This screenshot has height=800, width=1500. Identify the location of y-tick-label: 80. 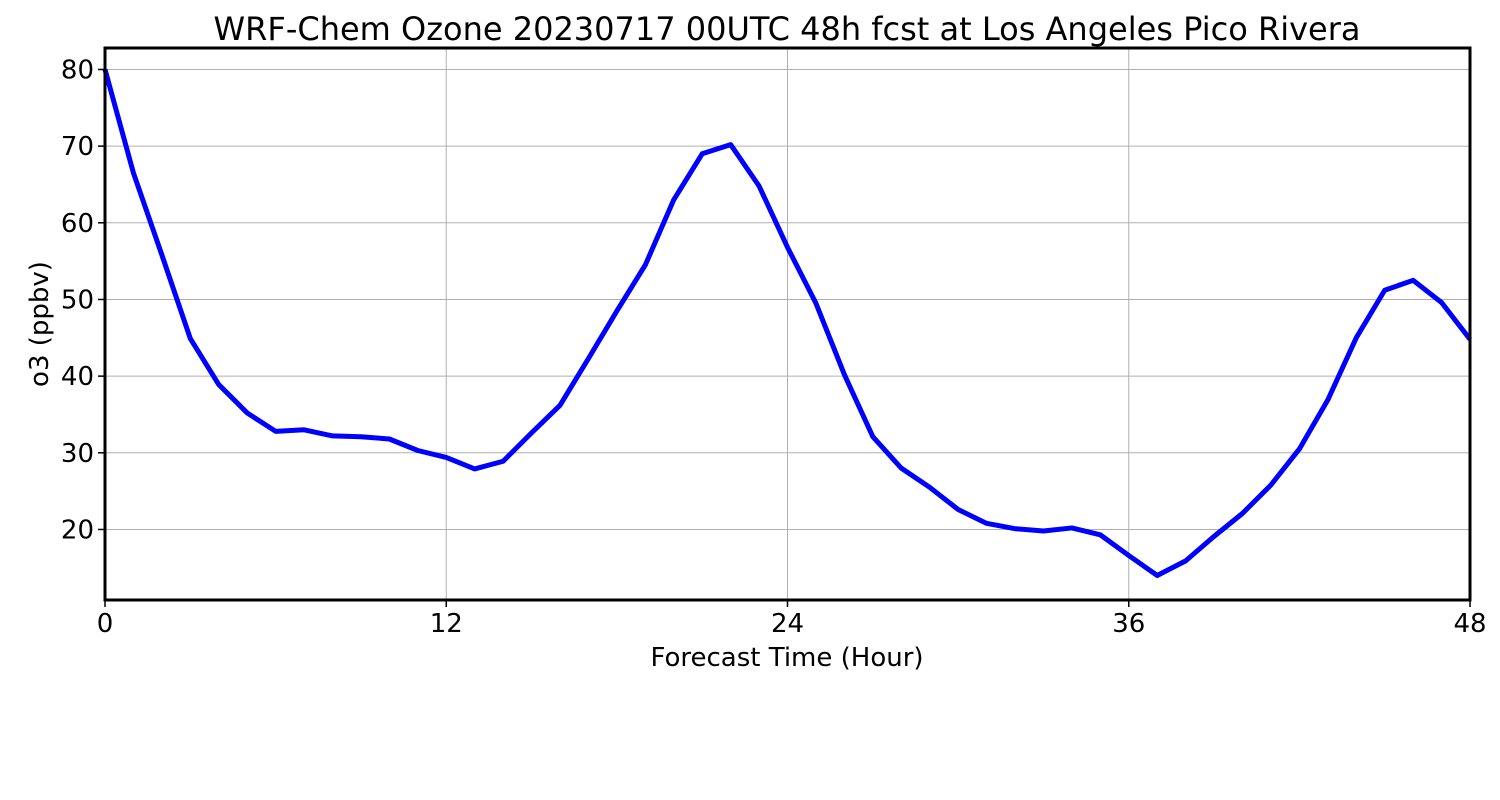
(77, 70).